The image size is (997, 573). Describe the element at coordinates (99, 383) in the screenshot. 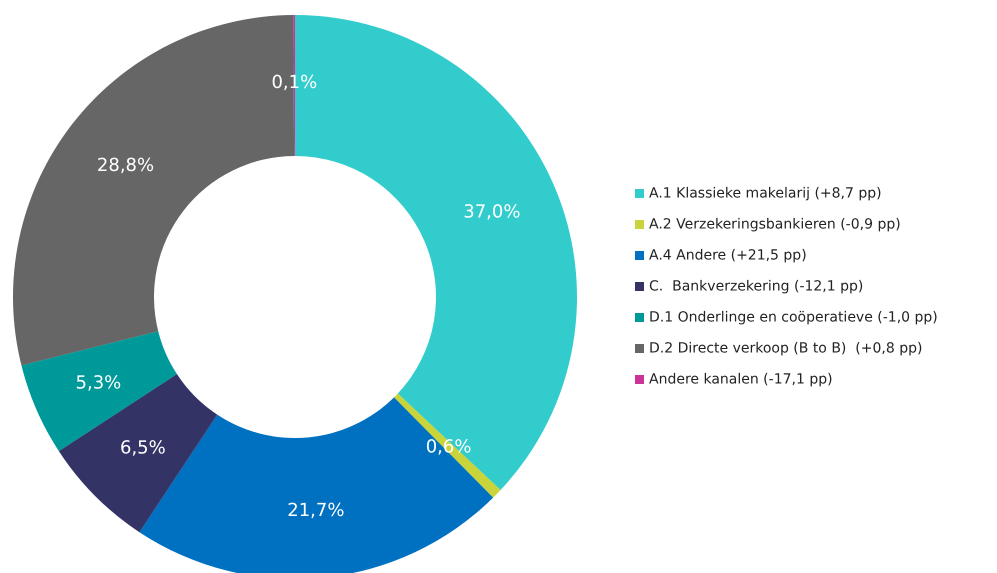

I see `data-label: 5,3%` at that location.